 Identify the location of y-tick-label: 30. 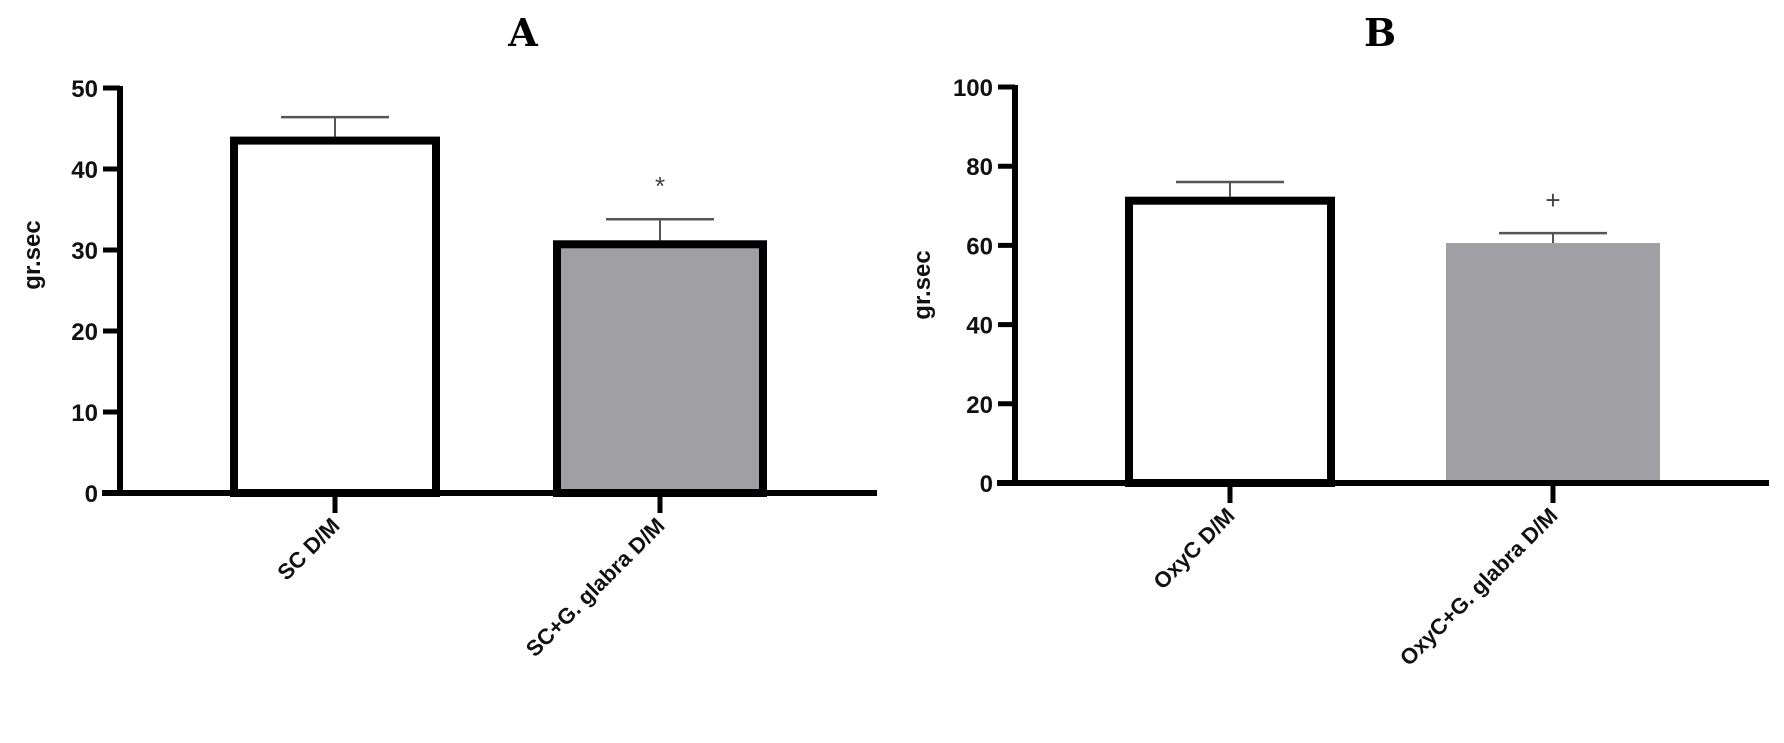
(84, 251).